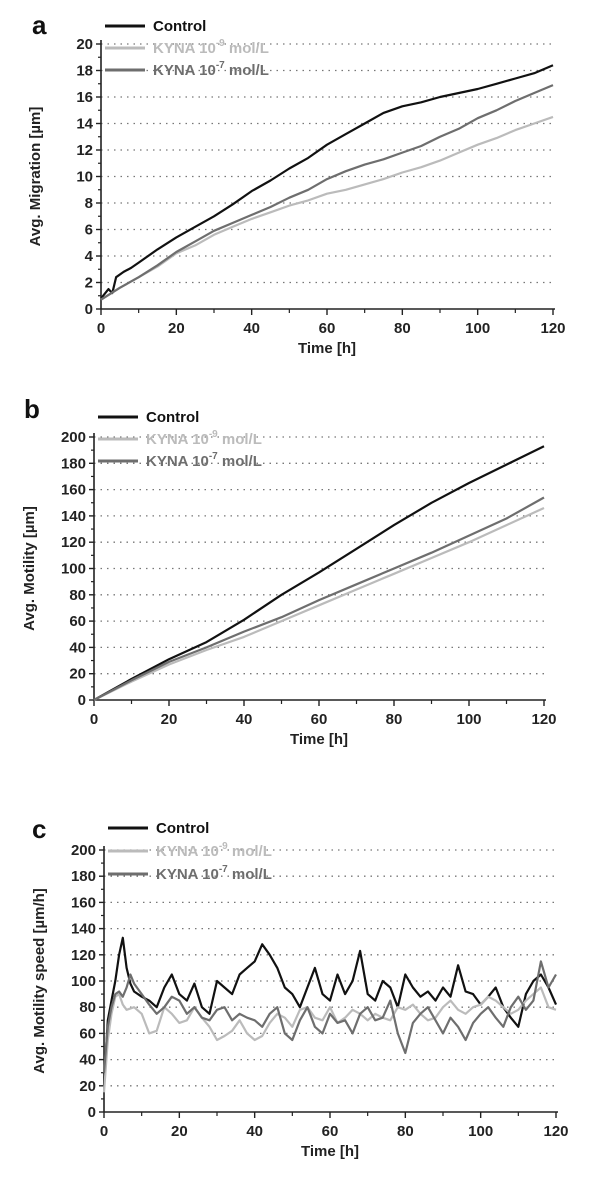 This screenshot has height=1200, width=613. What do you see at coordinates (89, 283) in the screenshot?
I see `y-tick-label: 2` at bounding box center [89, 283].